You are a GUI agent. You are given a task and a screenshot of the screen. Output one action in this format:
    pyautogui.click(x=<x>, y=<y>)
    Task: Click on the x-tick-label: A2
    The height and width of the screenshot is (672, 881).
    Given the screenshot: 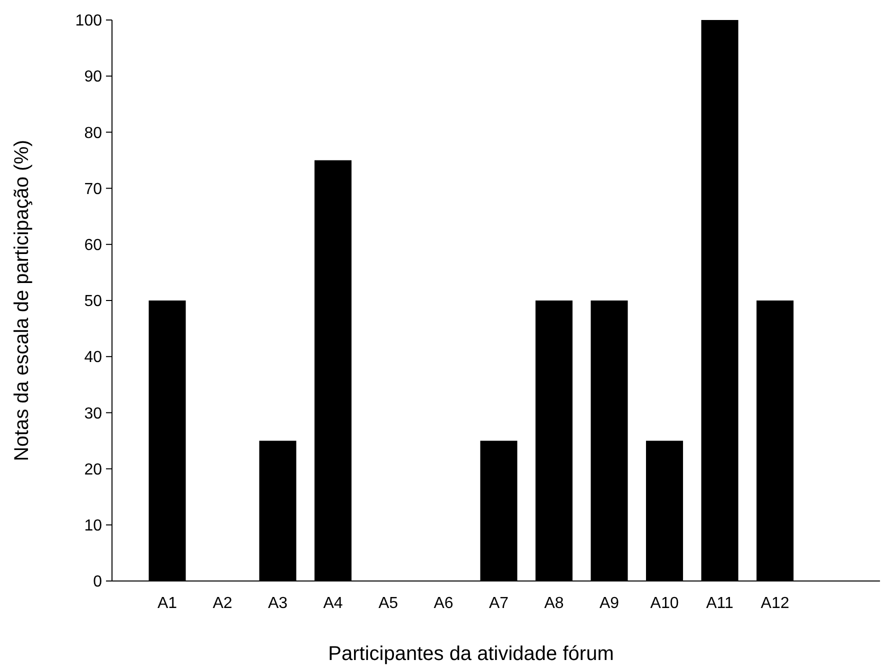 What is the action you would take?
    pyautogui.click(x=222, y=603)
    